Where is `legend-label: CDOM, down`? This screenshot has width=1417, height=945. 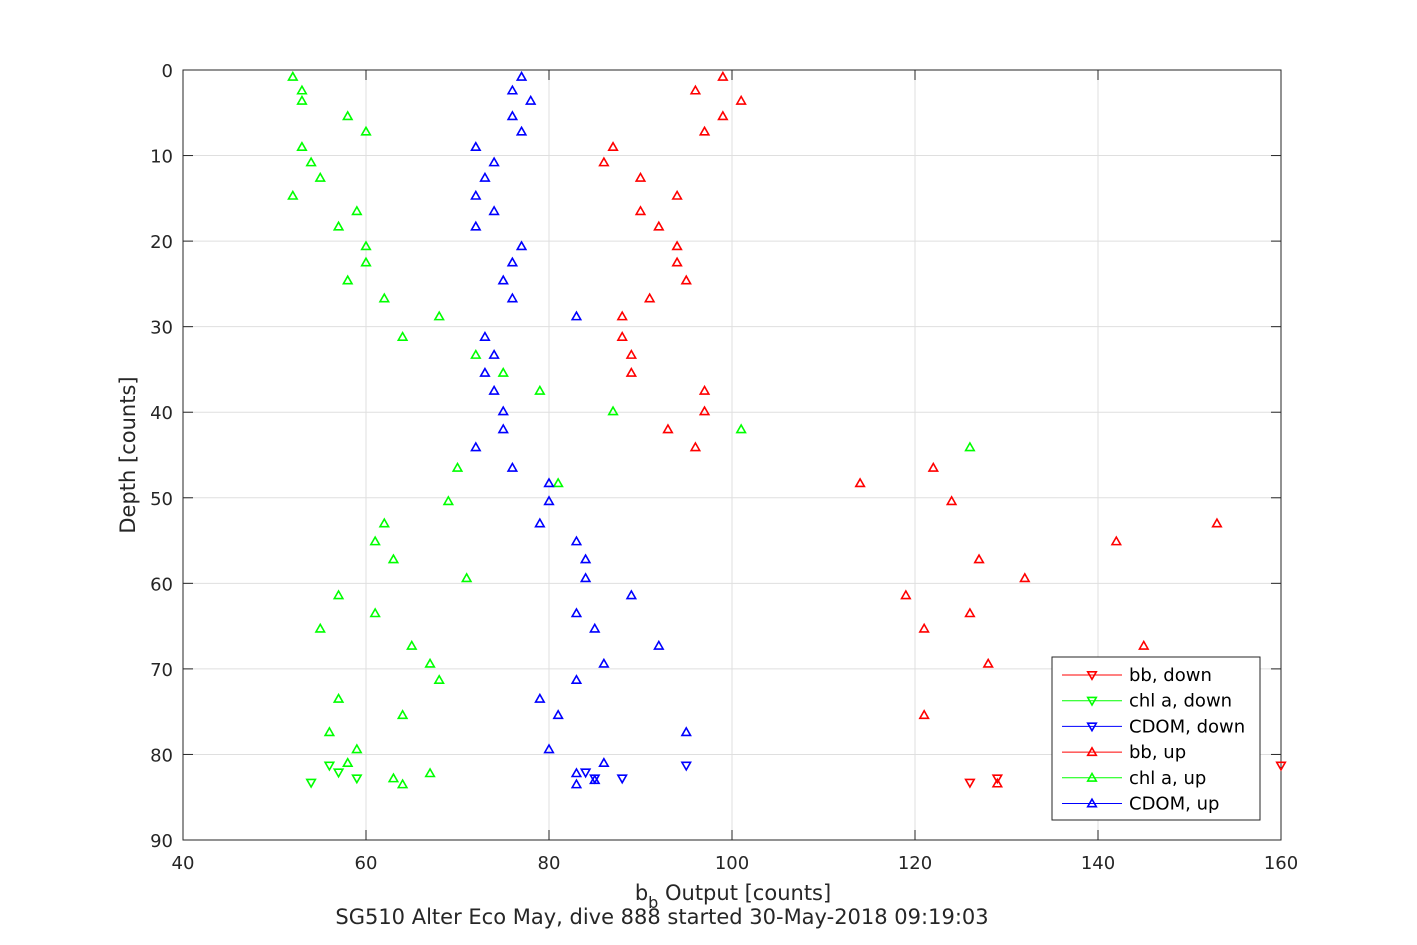 legend-label: CDOM, down is located at coordinates (1187, 726).